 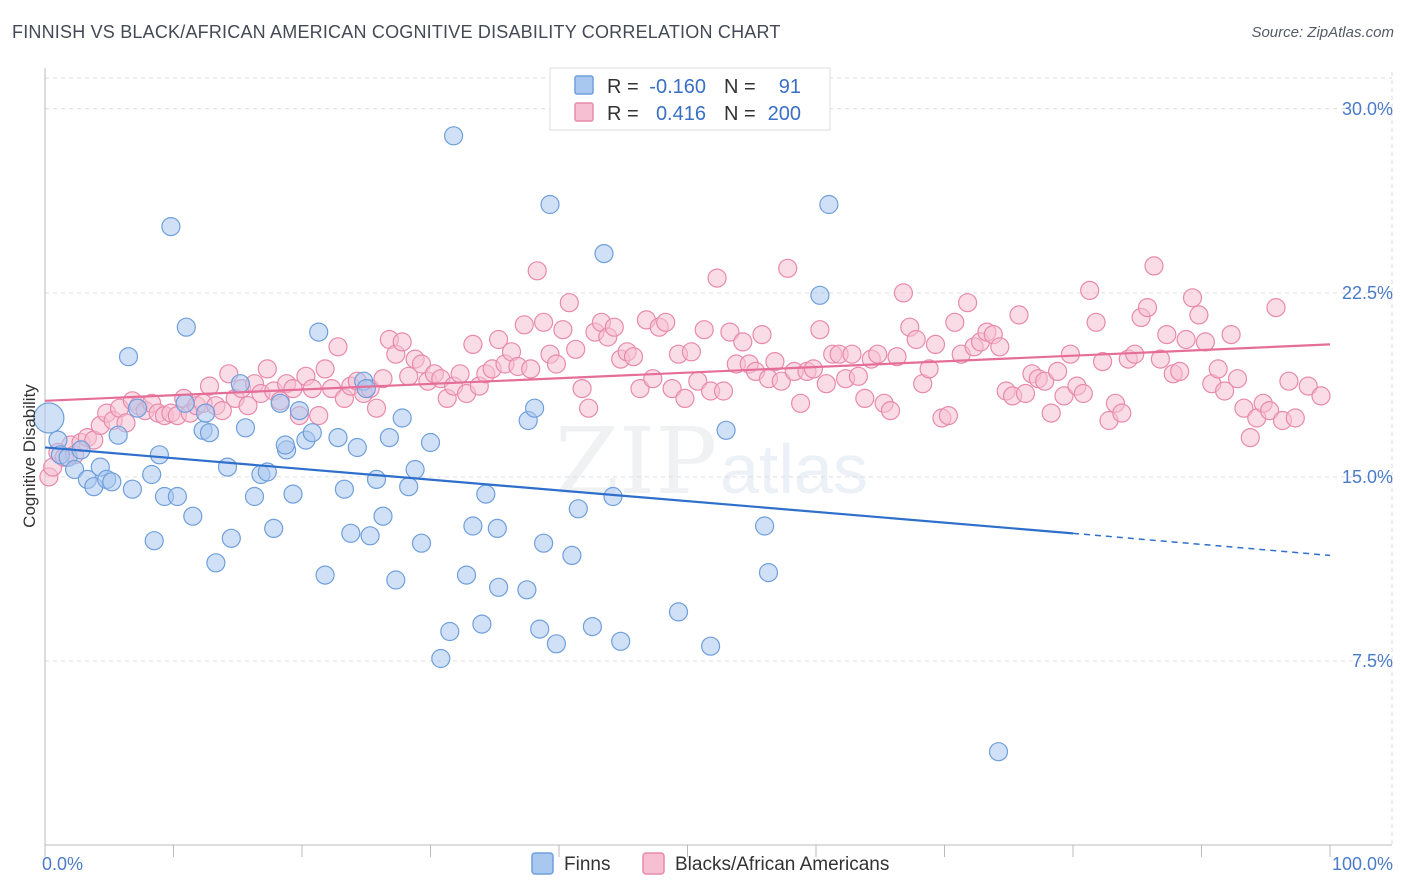 What do you see at coordinates (677, 87) in the screenshot?
I see `legend-r-value-finns: -0.160` at bounding box center [677, 87].